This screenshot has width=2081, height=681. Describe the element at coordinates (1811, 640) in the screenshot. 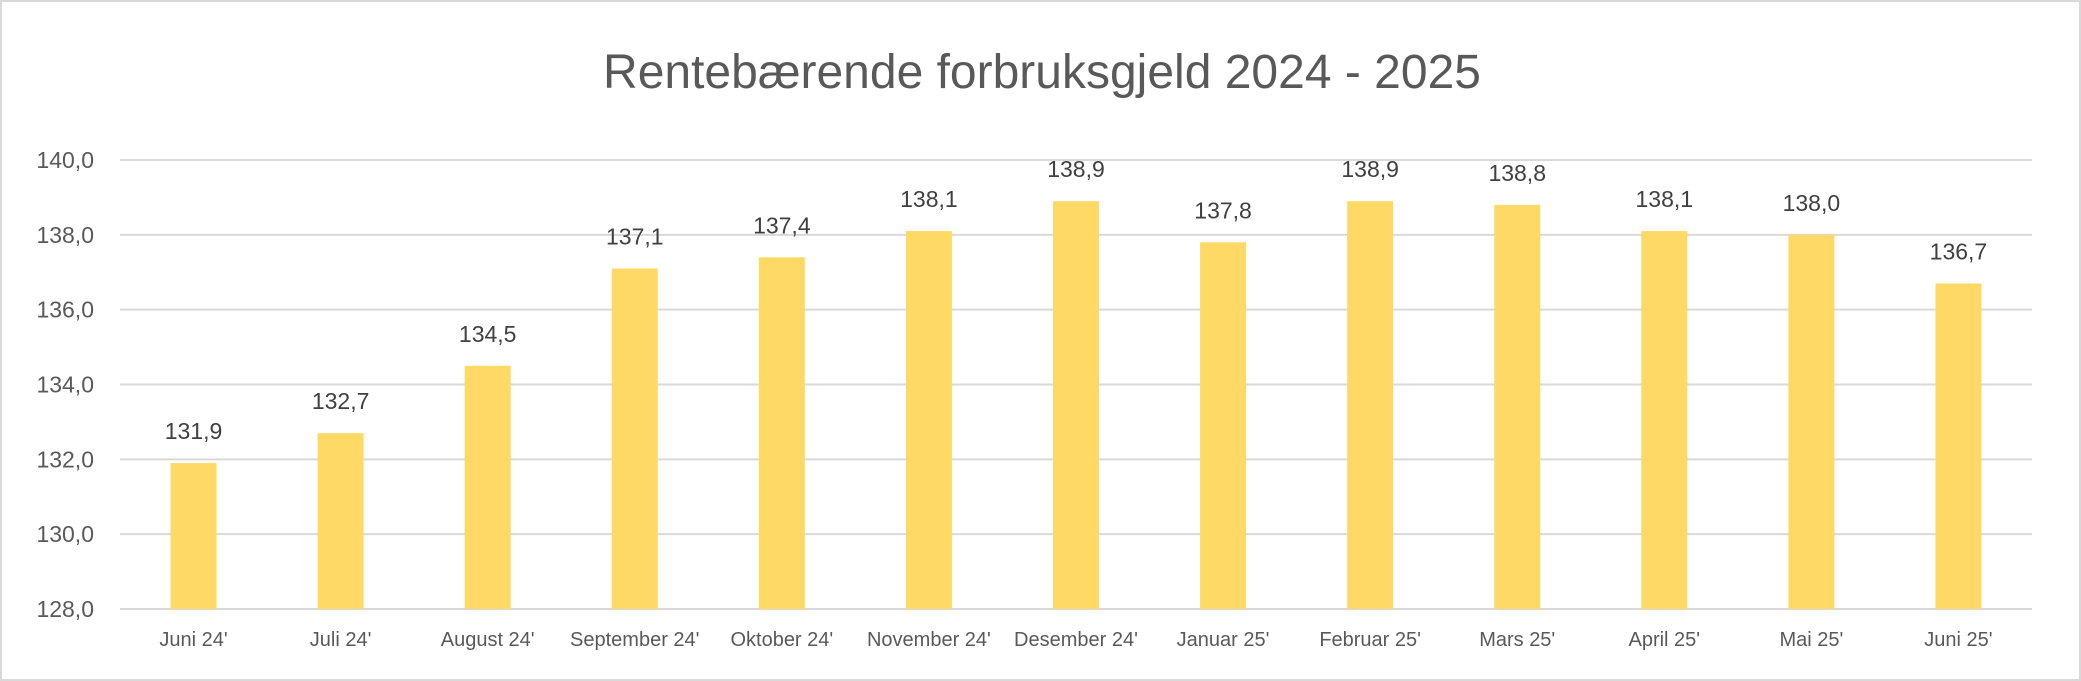

I see `x-tick-label: Mai 25'` at that location.